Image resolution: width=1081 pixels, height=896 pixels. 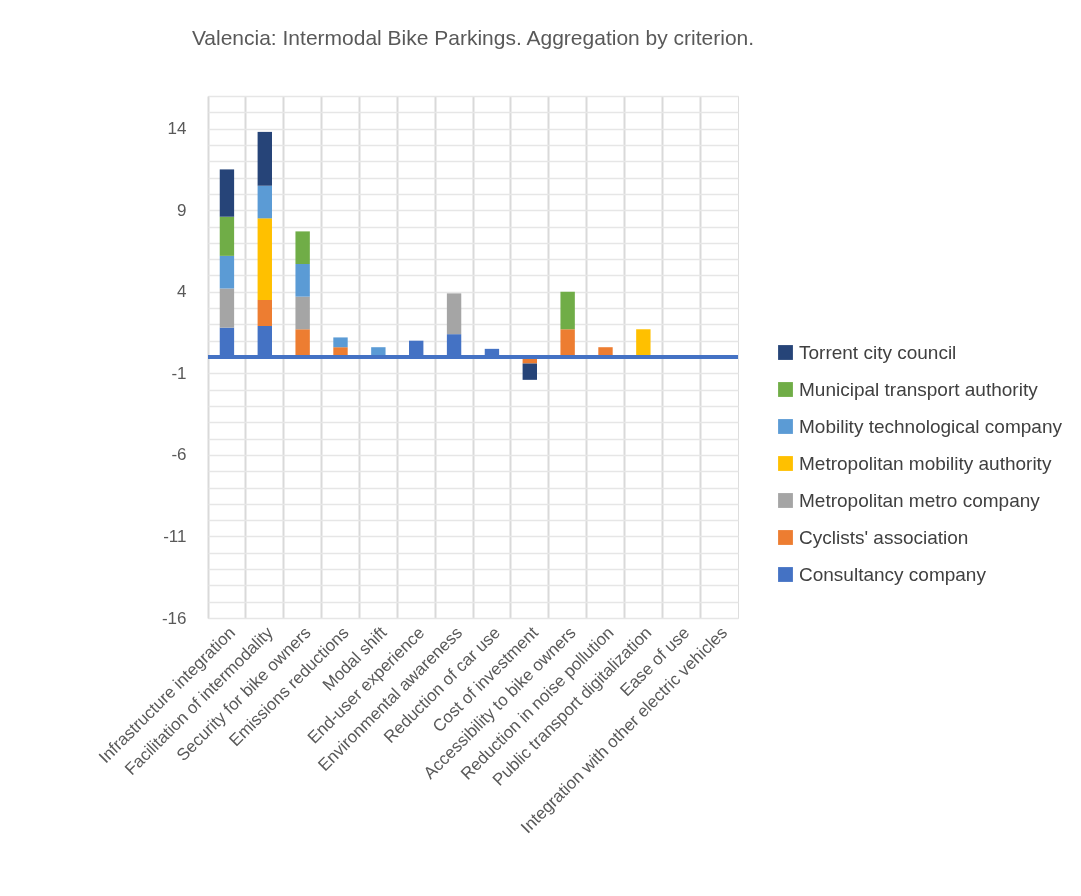 I want to click on legend-label: Cyclists' association, so click(x=884, y=537).